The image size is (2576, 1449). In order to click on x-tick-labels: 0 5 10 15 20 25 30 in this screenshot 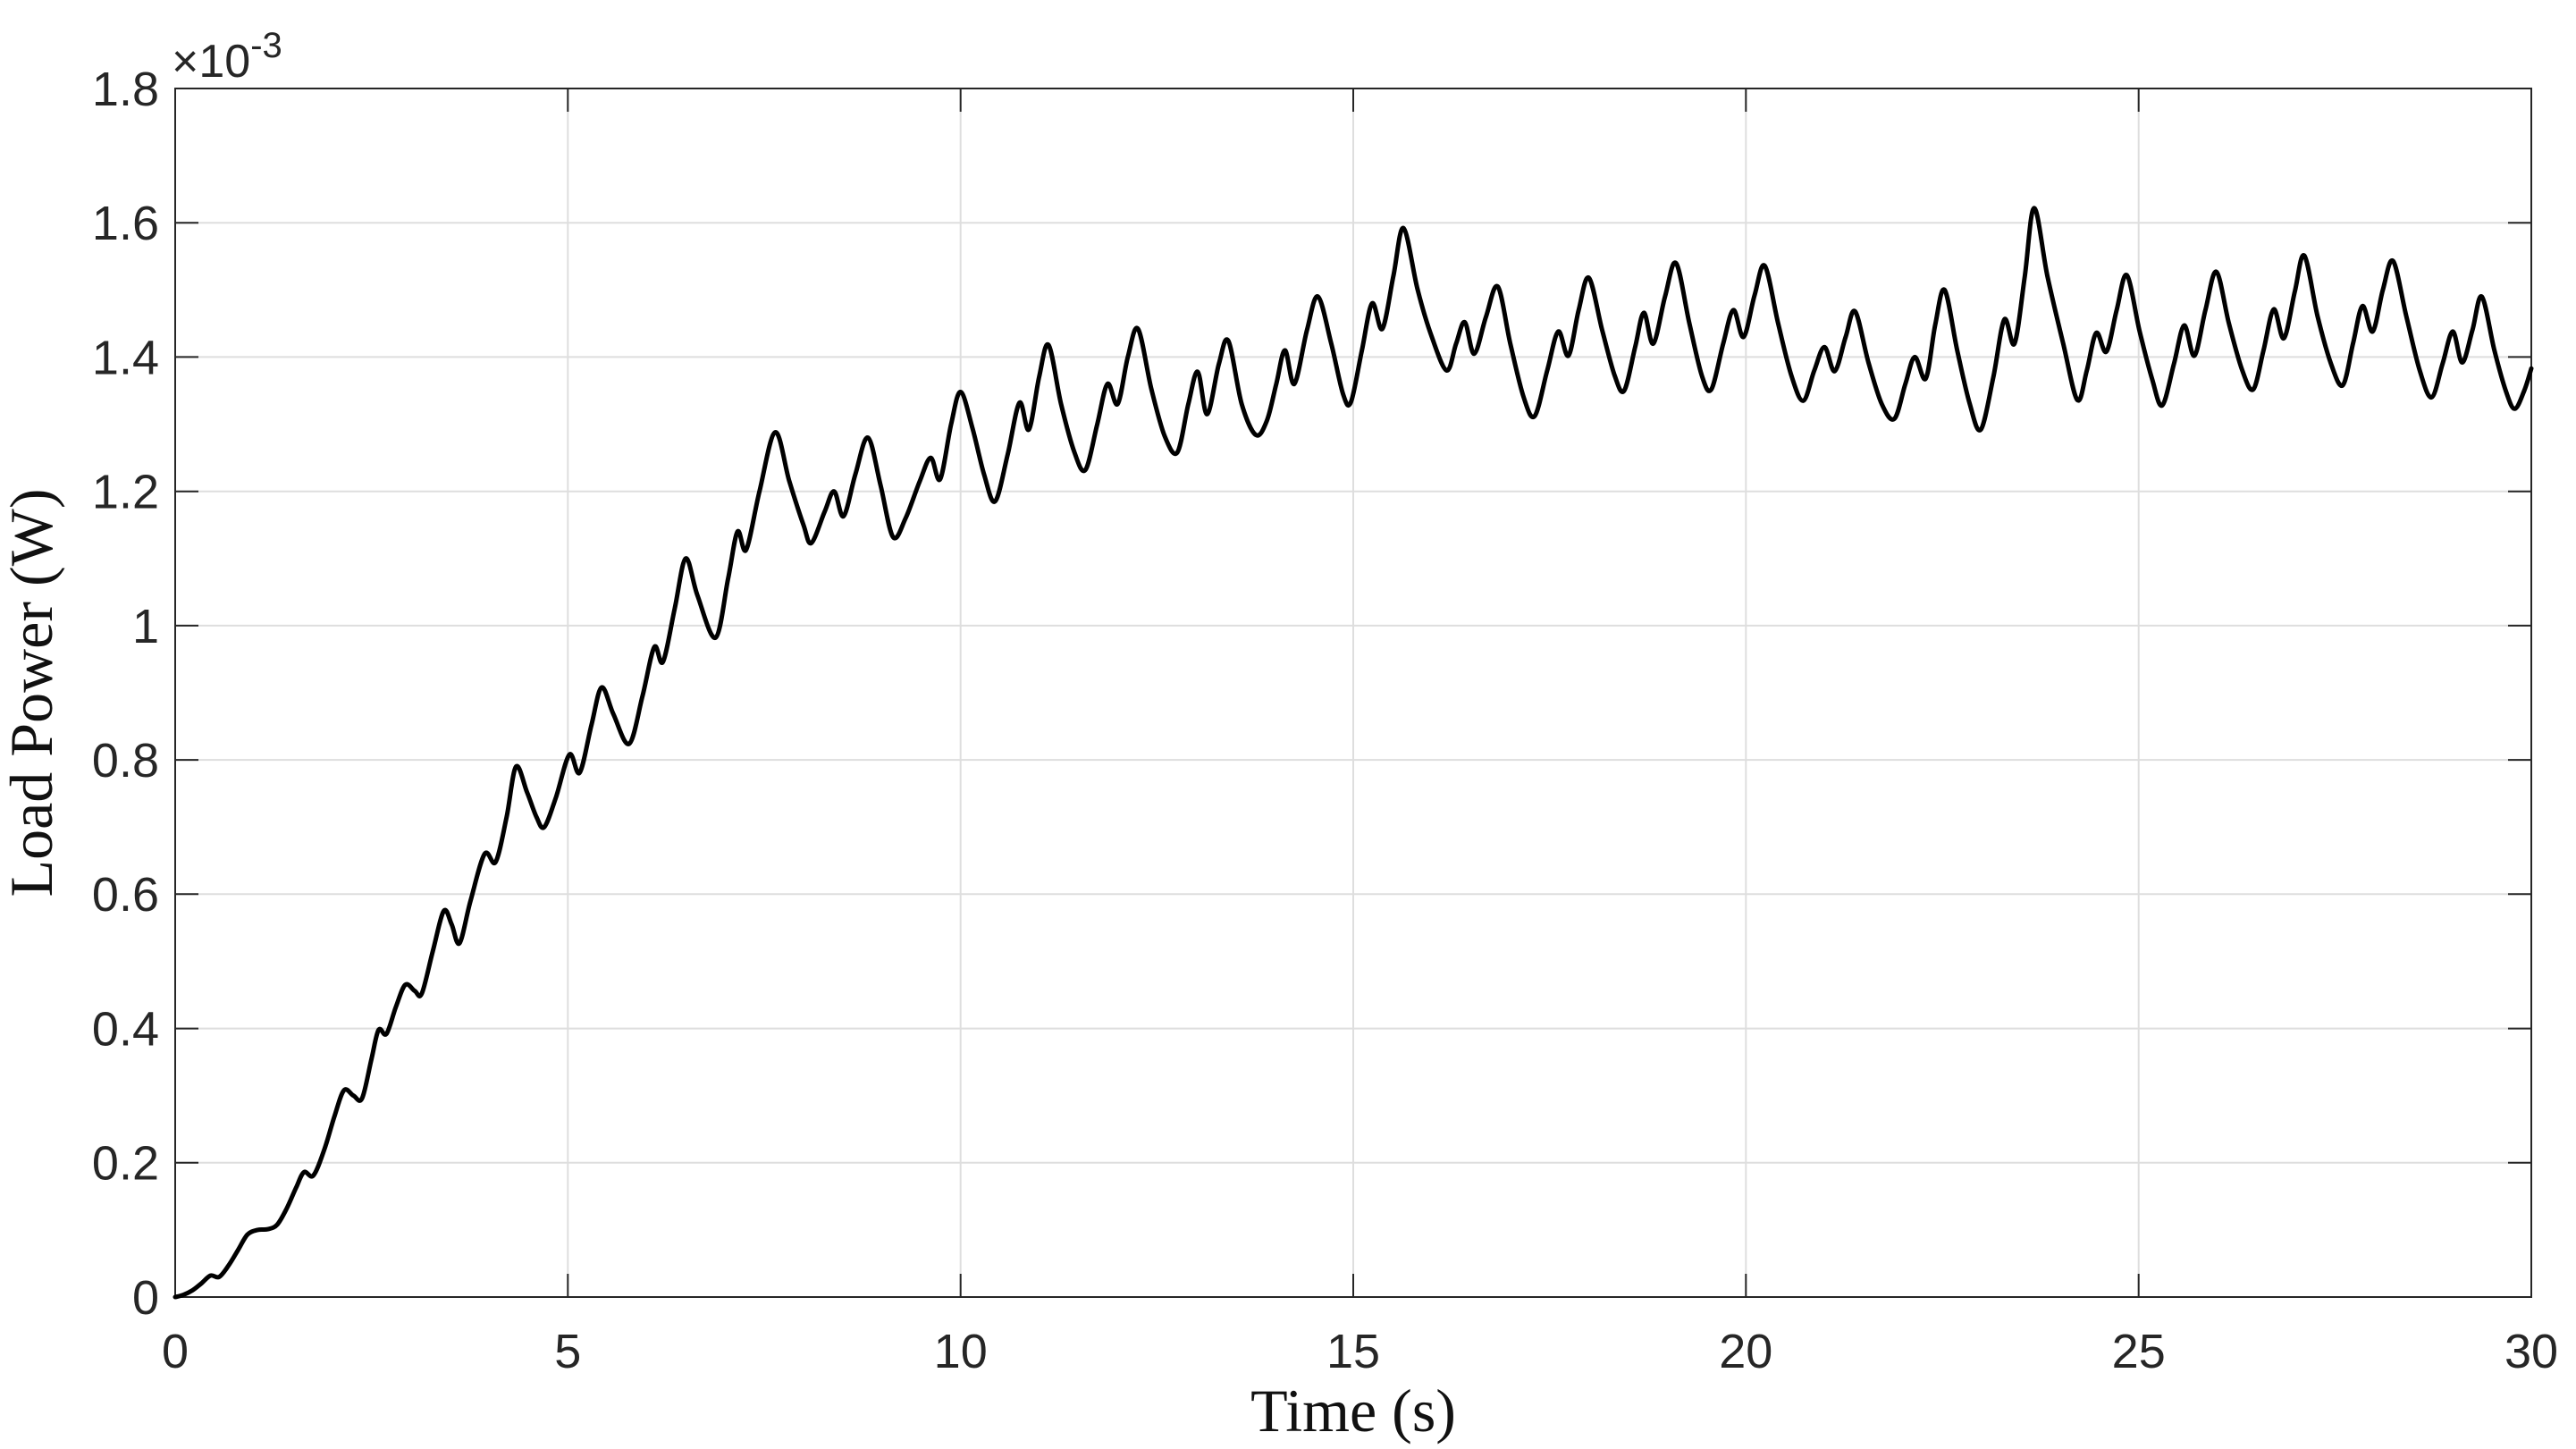, I will do `click(1360, 1351)`.